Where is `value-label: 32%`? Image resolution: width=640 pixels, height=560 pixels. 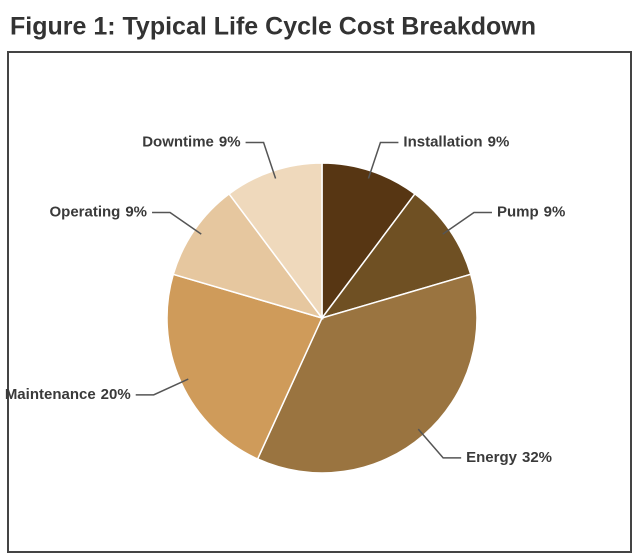
value-label: 32% is located at coordinates (537, 457).